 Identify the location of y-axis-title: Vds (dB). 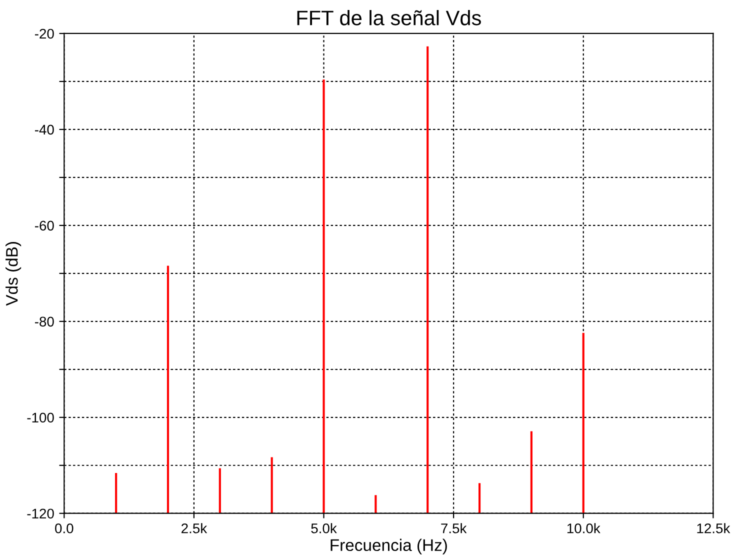
(14, 274).